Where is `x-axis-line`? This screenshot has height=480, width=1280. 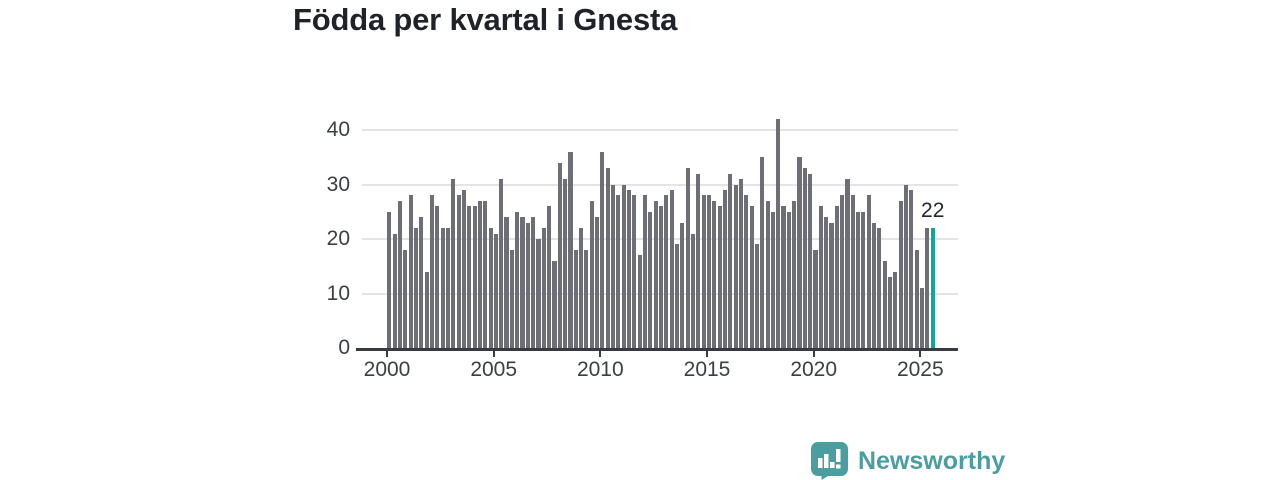
x-axis-line is located at coordinates (657, 349).